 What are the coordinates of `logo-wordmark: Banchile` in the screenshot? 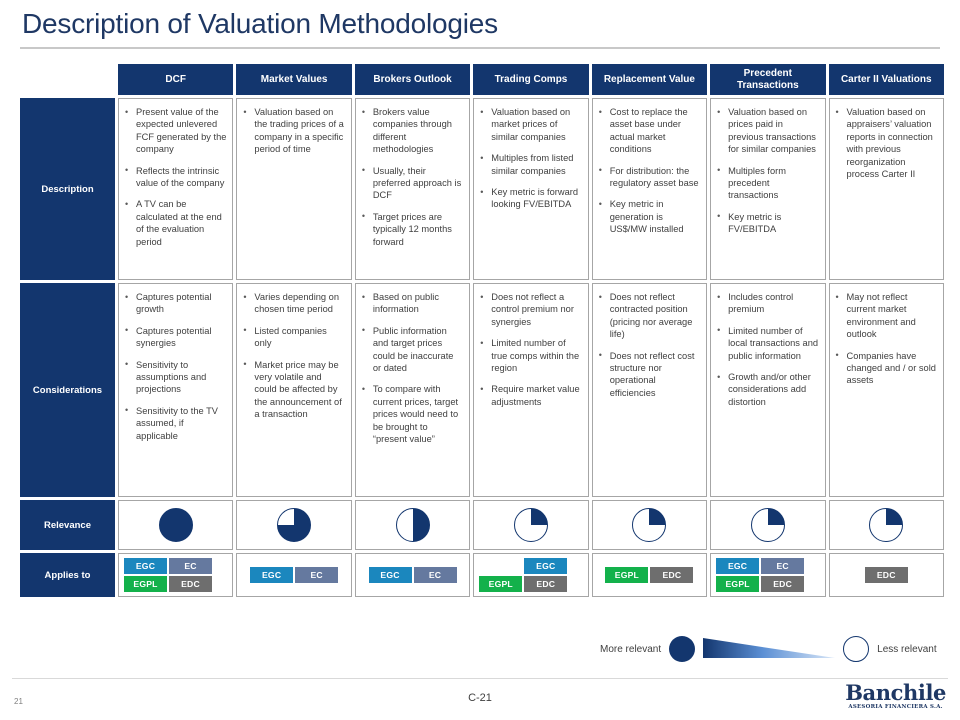 It's located at (895, 692).